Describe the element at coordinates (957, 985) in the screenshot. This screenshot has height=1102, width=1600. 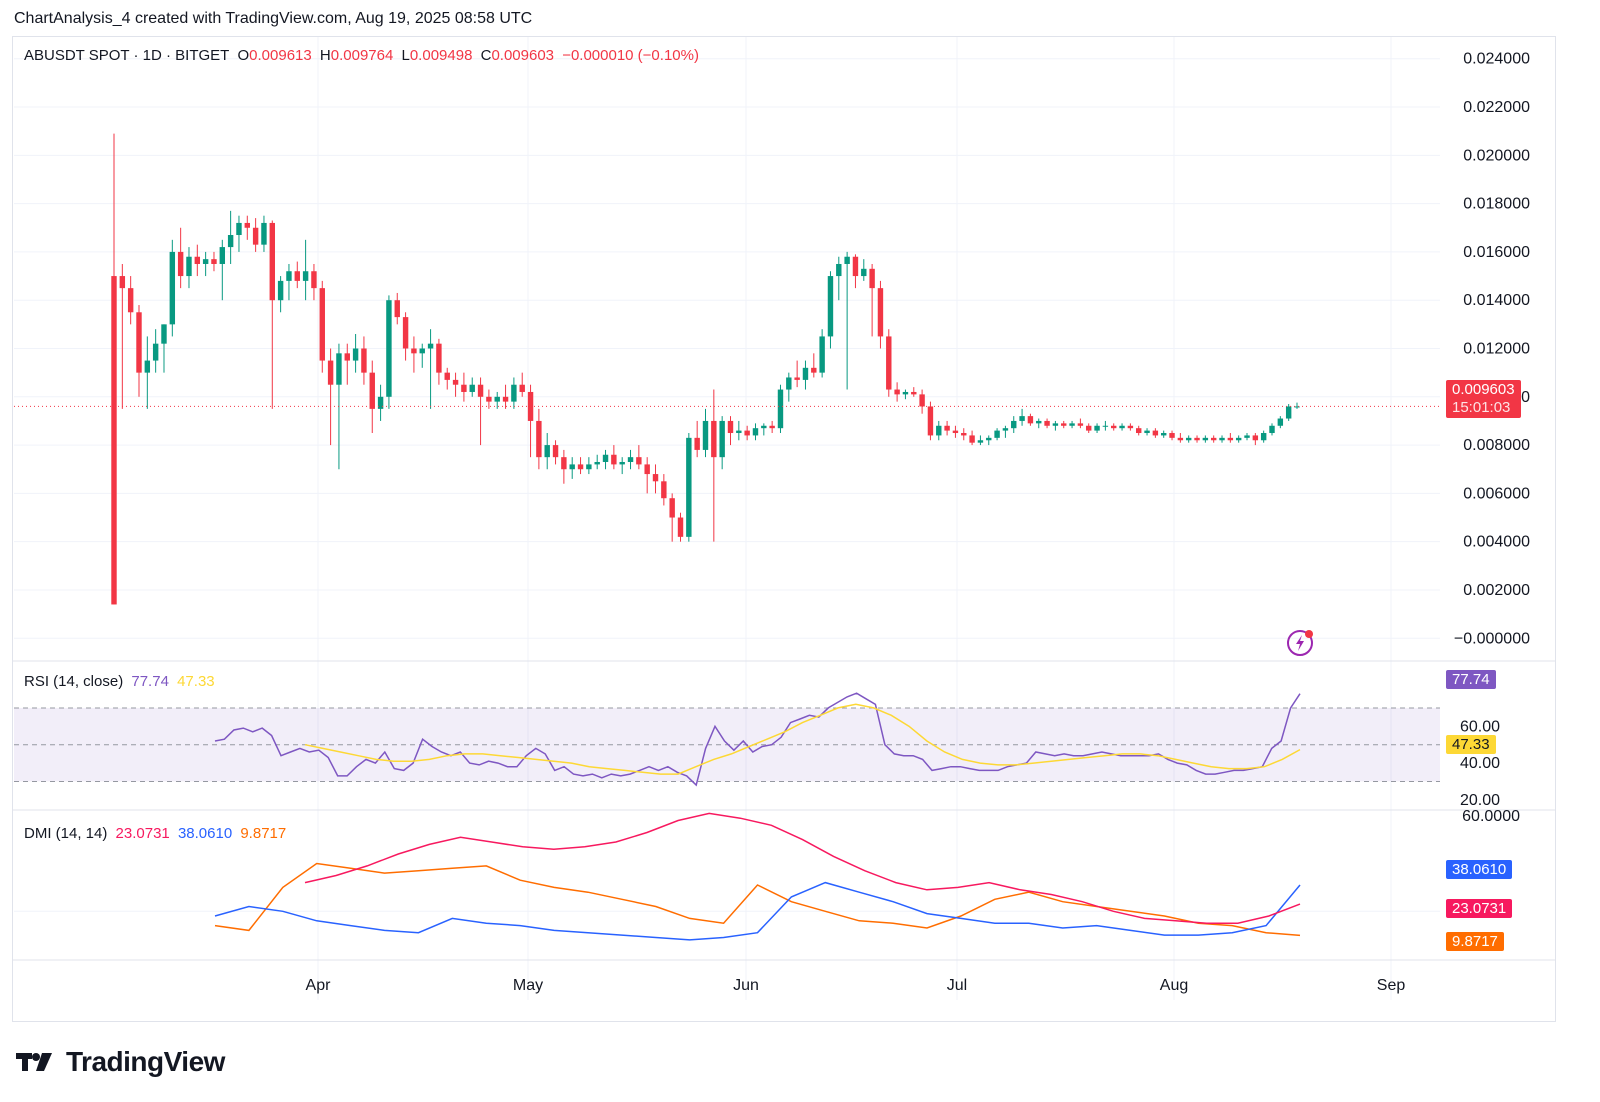
I see `time-tick-label: Jul` at that location.